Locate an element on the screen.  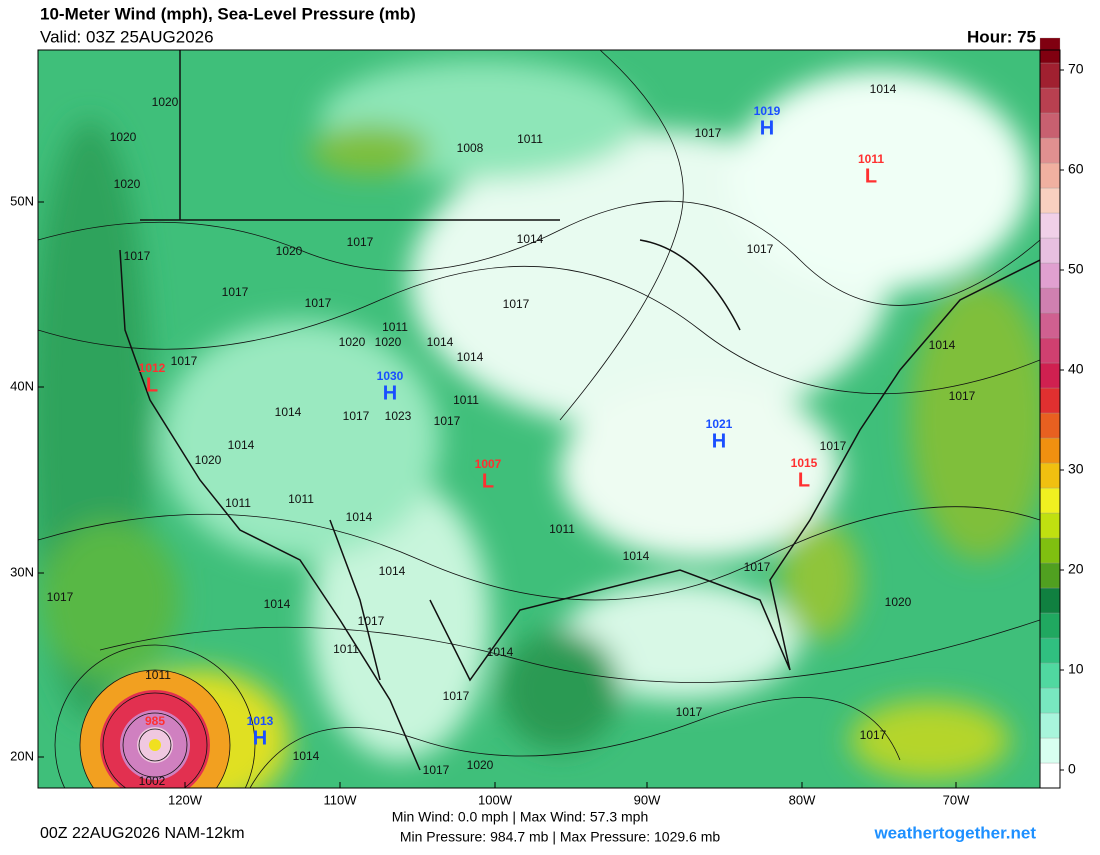
model-run: 00Z 22AUG2026 NAM-12km is located at coordinates (142, 833).